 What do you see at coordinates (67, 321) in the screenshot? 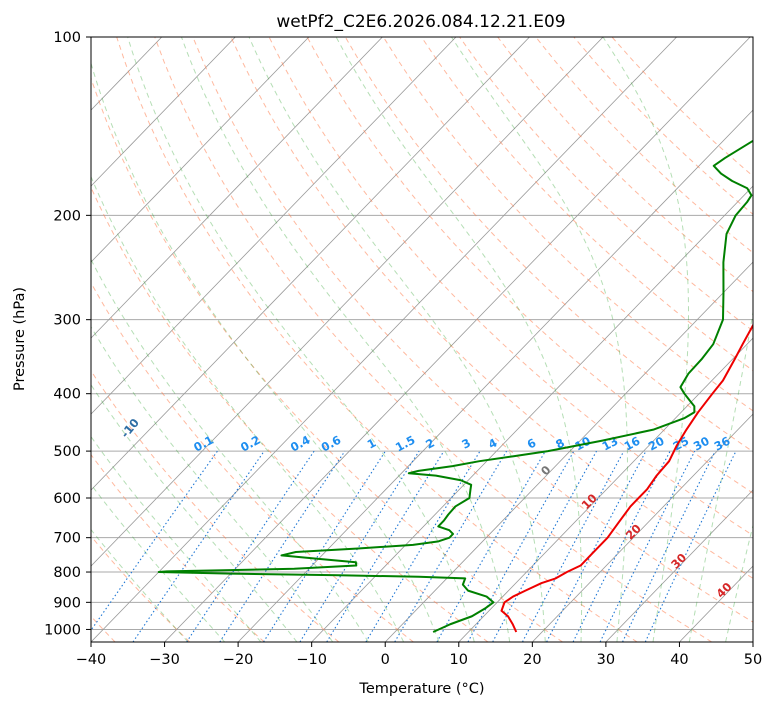
I see `y-tick-label: 300` at bounding box center [67, 321].